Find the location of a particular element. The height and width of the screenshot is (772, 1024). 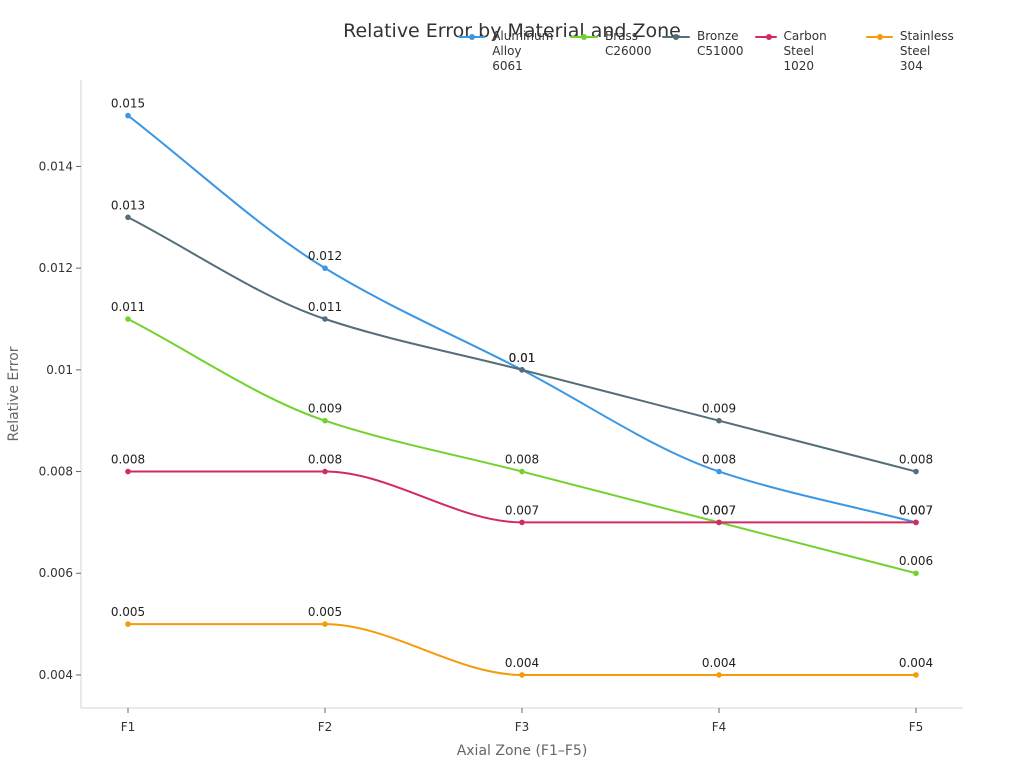

legend-item-stainless-steel-304: Stainless Steel 304 is located at coordinates (910, 51).